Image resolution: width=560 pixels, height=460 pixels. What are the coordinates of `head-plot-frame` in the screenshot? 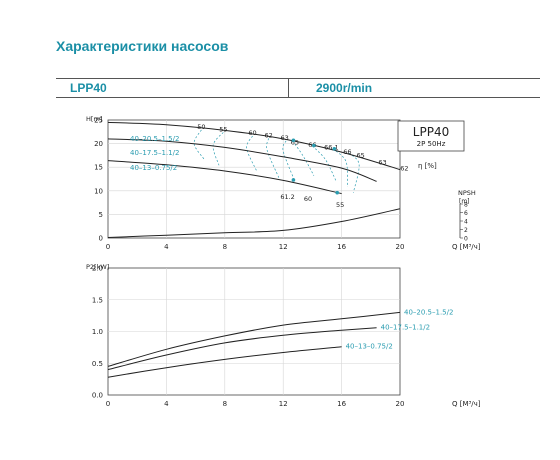 It's located at (254, 179).